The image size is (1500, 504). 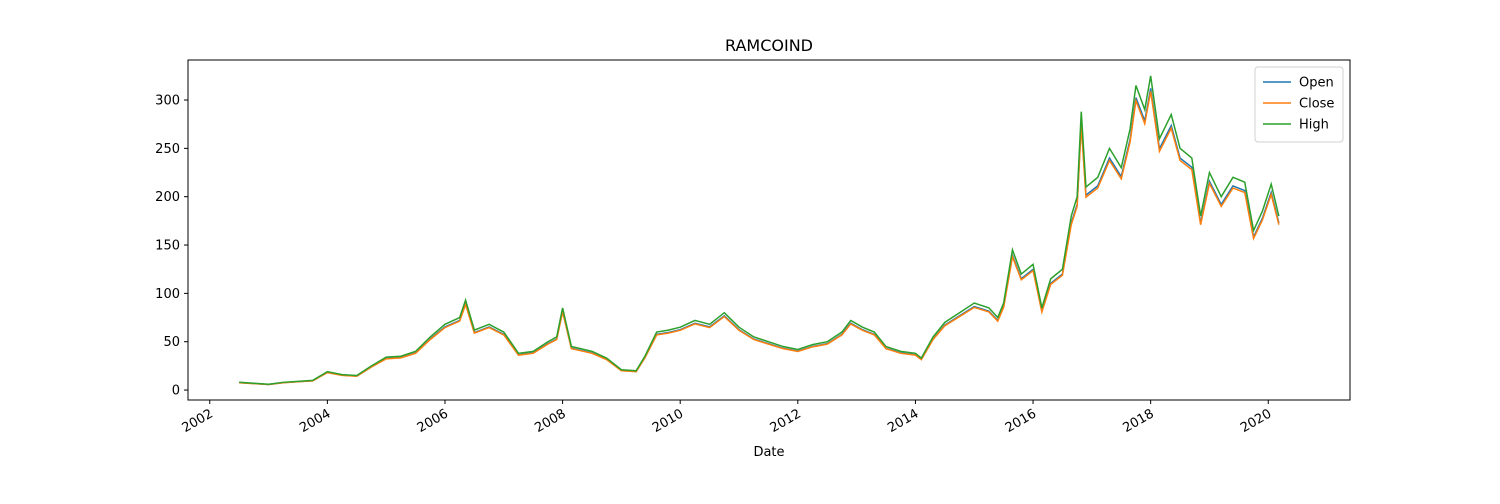 I want to click on x-tick-label: 2020, so click(x=1256, y=421).